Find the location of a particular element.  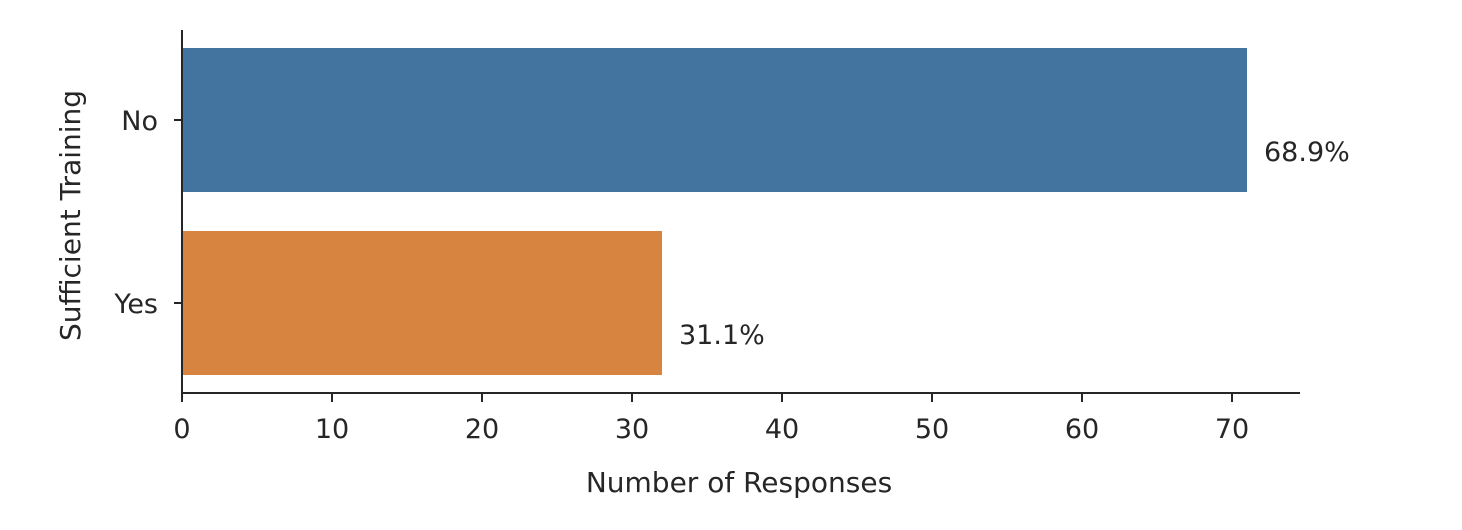

x-tick-label-50: 50 is located at coordinates (932, 429).